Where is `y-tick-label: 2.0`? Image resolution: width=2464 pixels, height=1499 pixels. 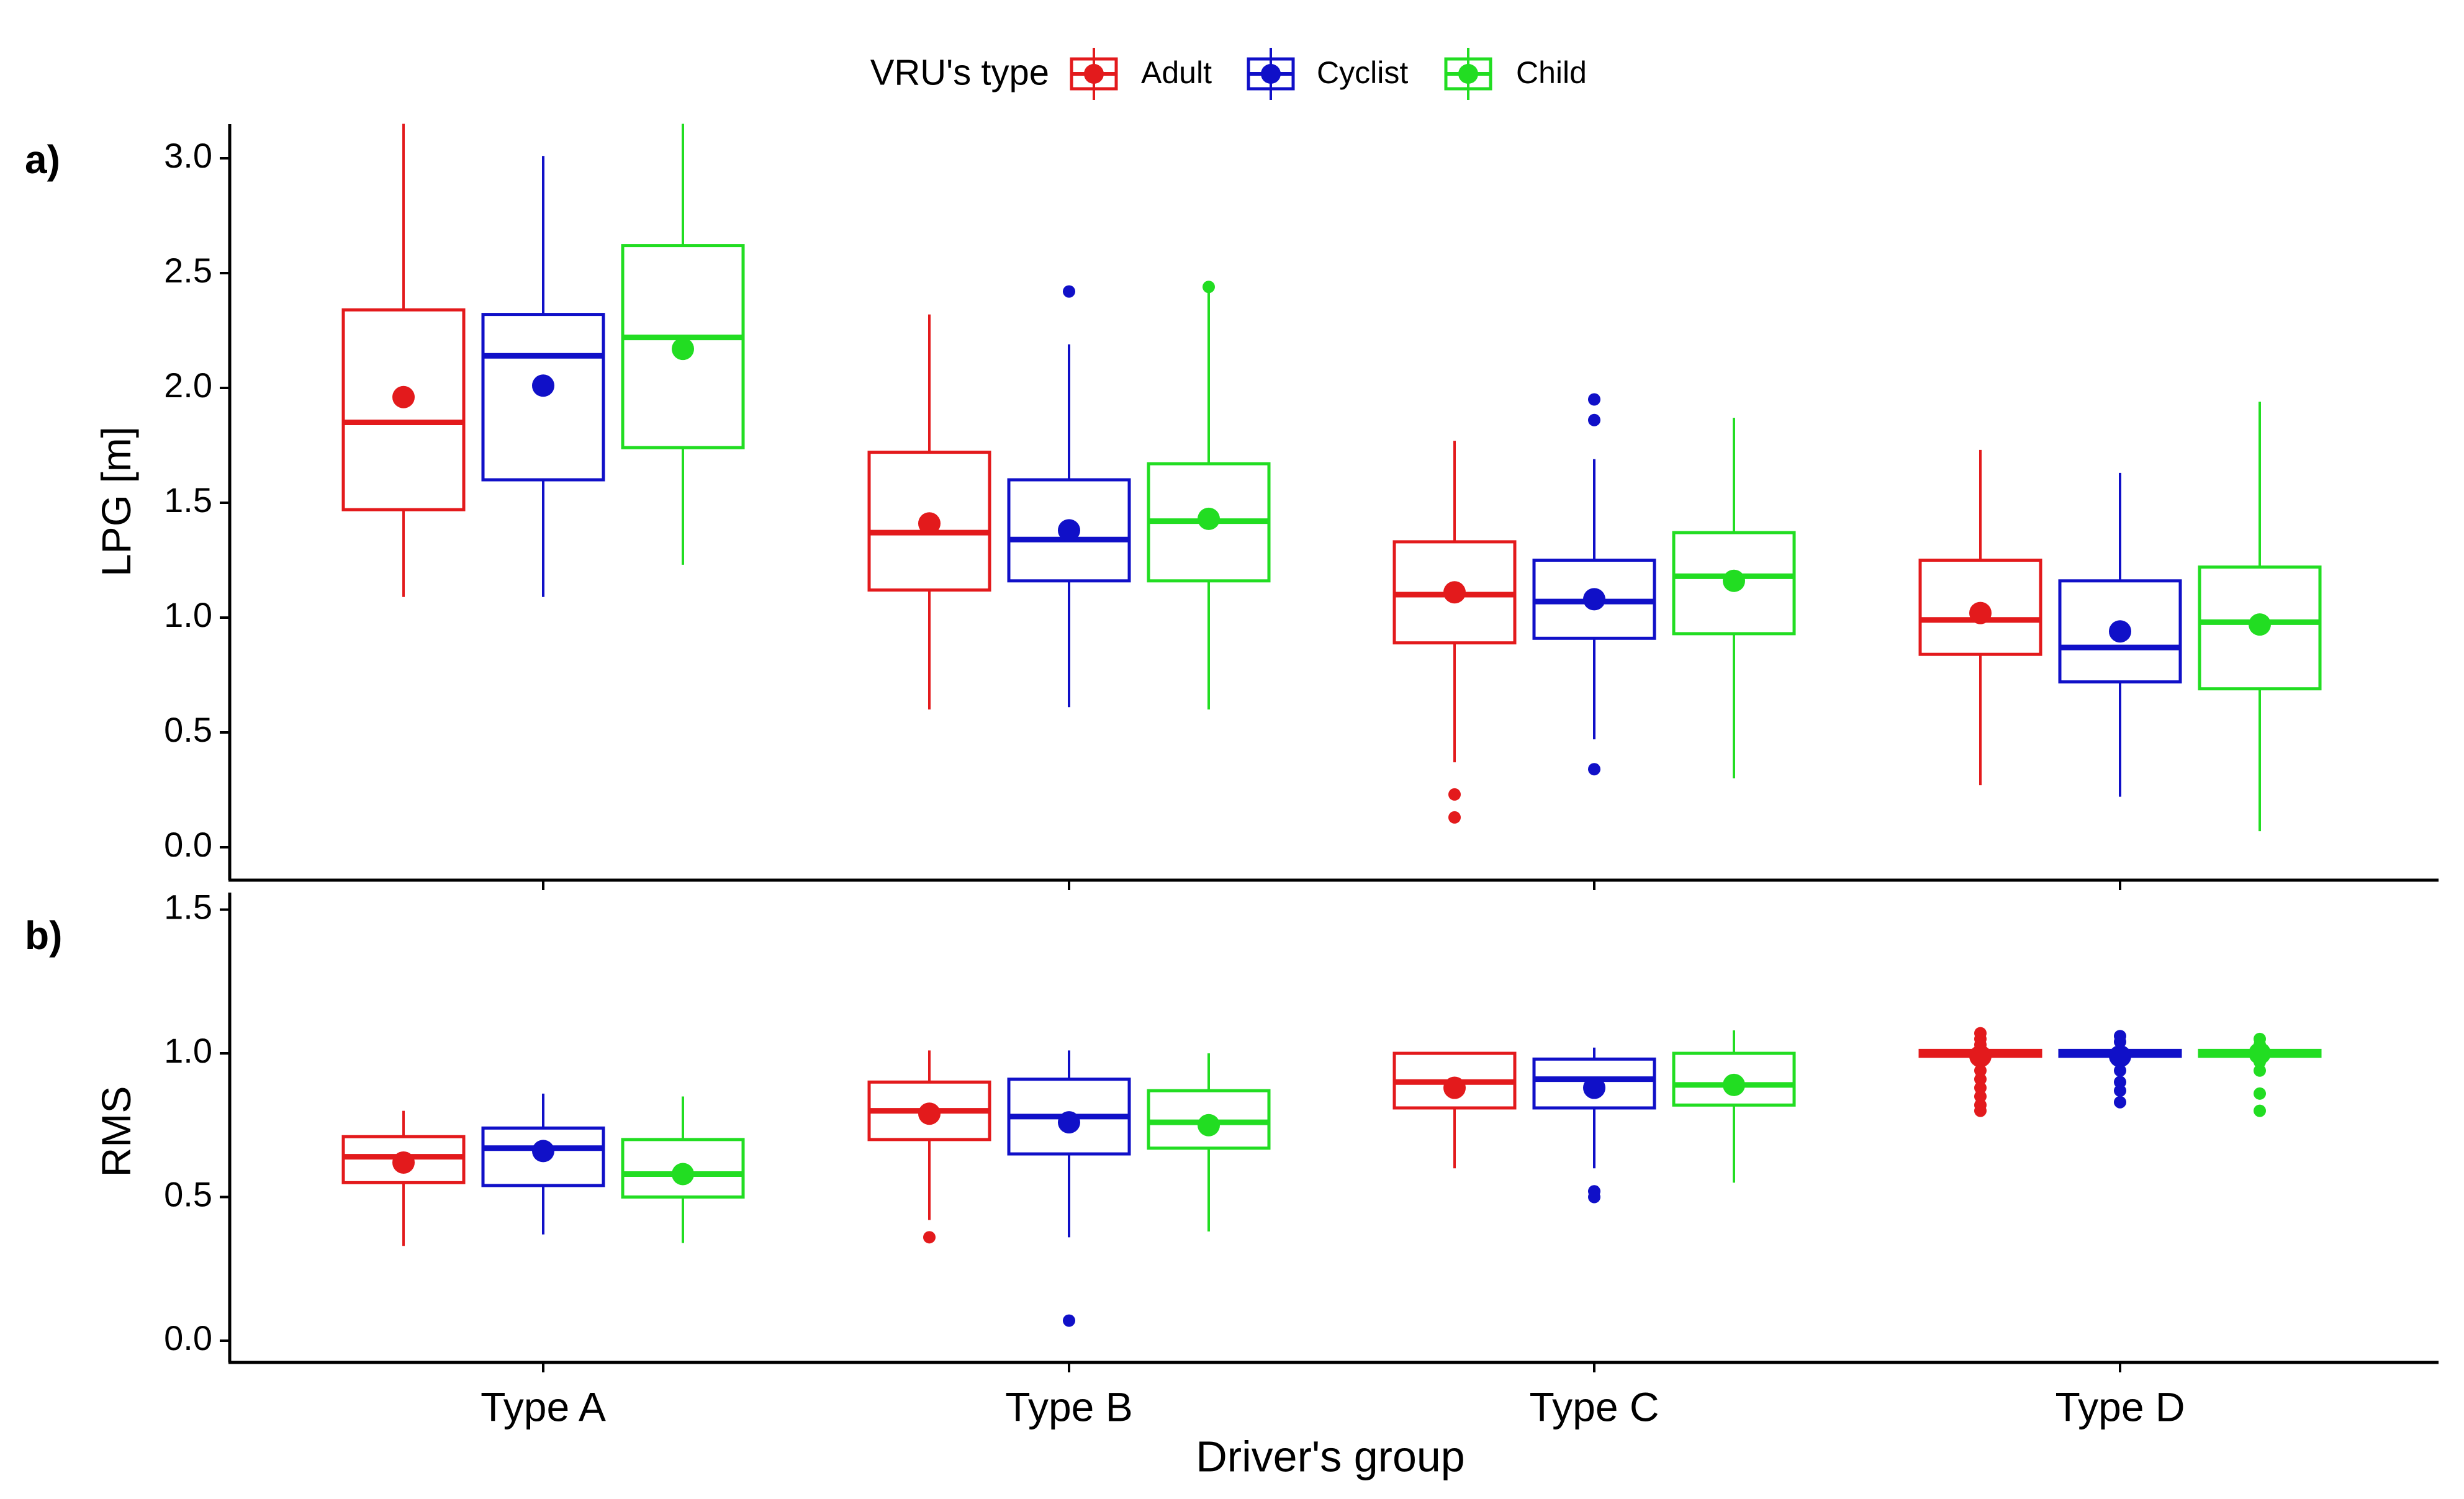 y-tick-label: 2.0 is located at coordinates (188, 385).